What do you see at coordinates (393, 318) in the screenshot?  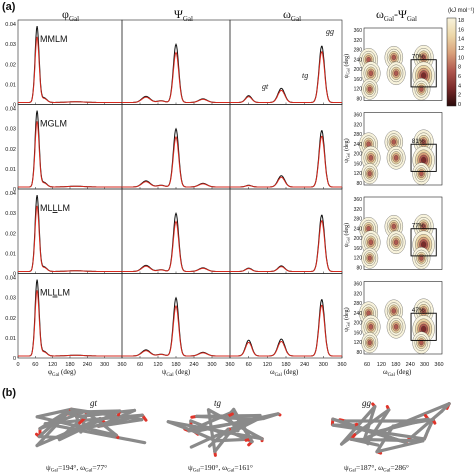 I see `heatmap-r4: 47% 360 320 280 240 200 160 120 80 ψGal (deg)` at bounding box center [393, 318].